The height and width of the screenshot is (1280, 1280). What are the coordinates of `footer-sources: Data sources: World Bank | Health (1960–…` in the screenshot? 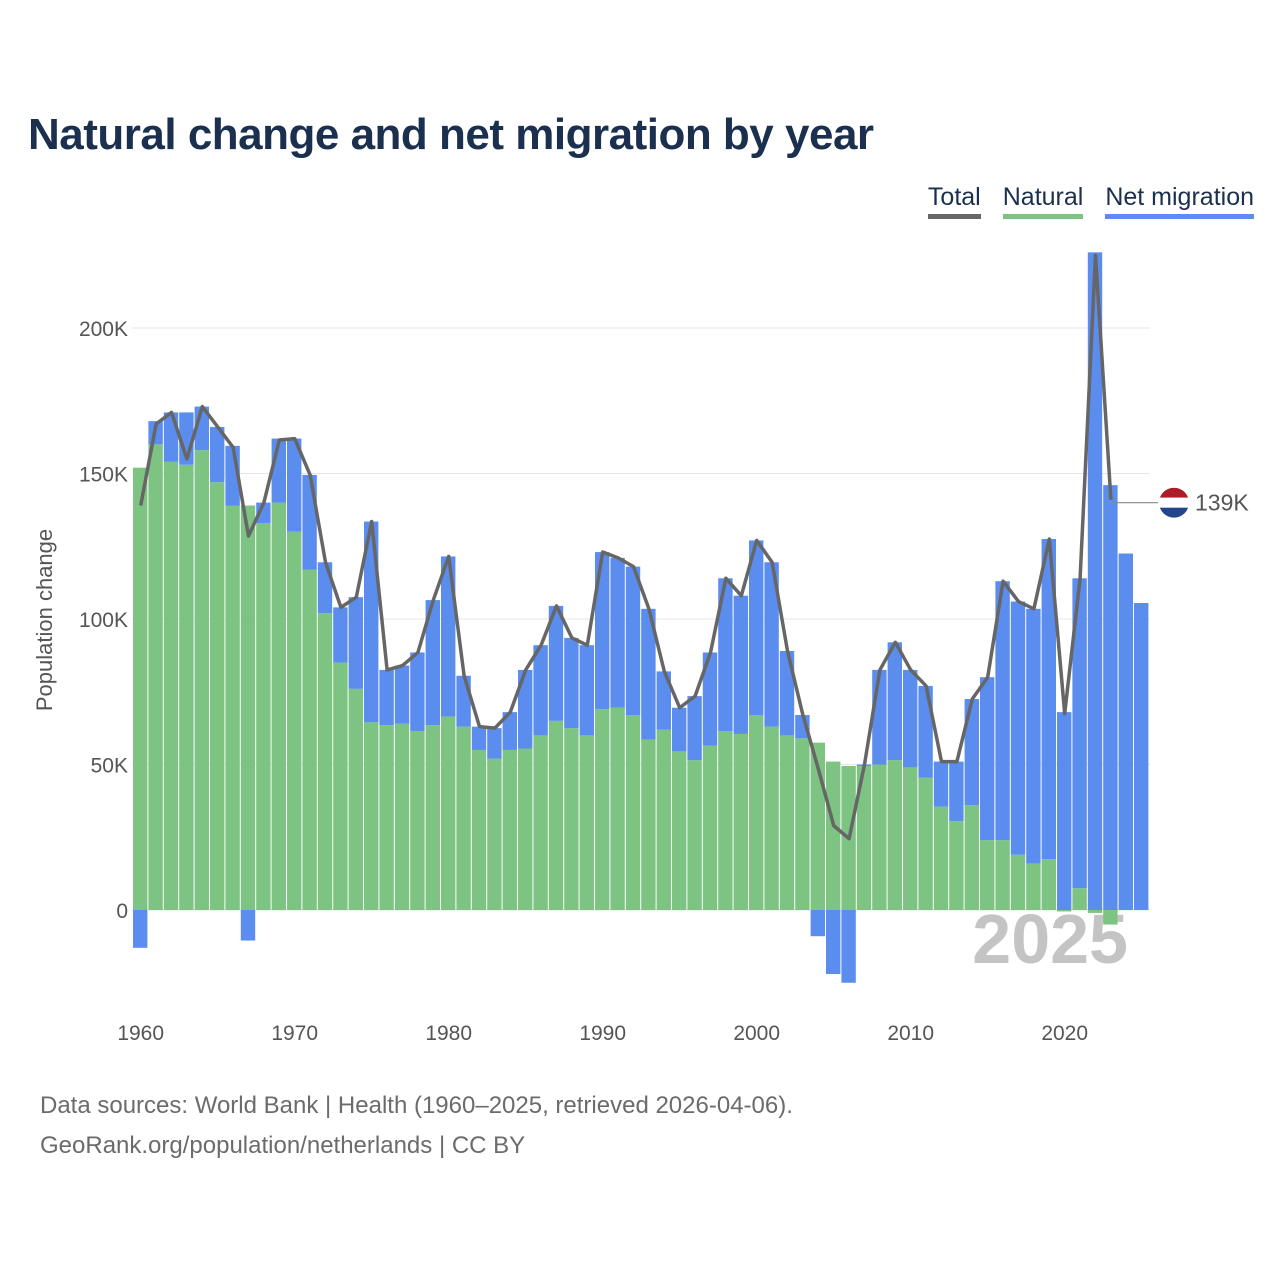 It's located at (416, 1105).